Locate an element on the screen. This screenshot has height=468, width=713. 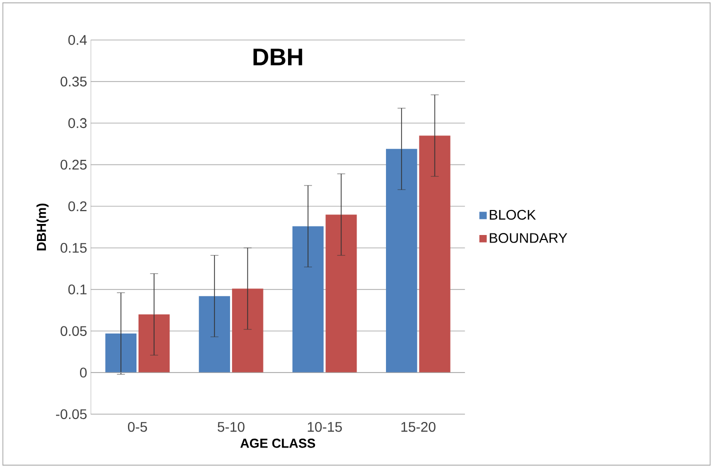
y-tick-label: 0 is located at coordinates (83, 373).